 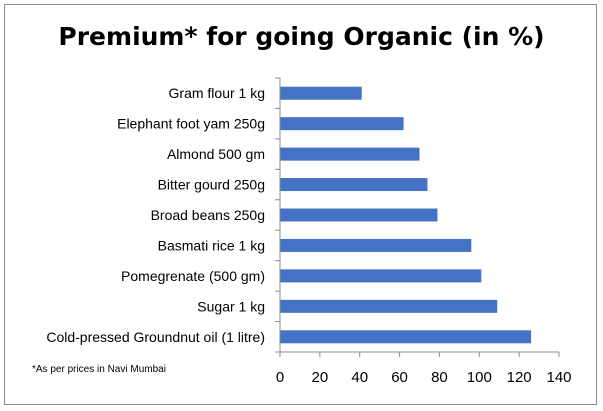 What do you see at coordinates (280, 377) in the screenshot?
I see `x-tick-label: 0` at bounding box center [280, 377].